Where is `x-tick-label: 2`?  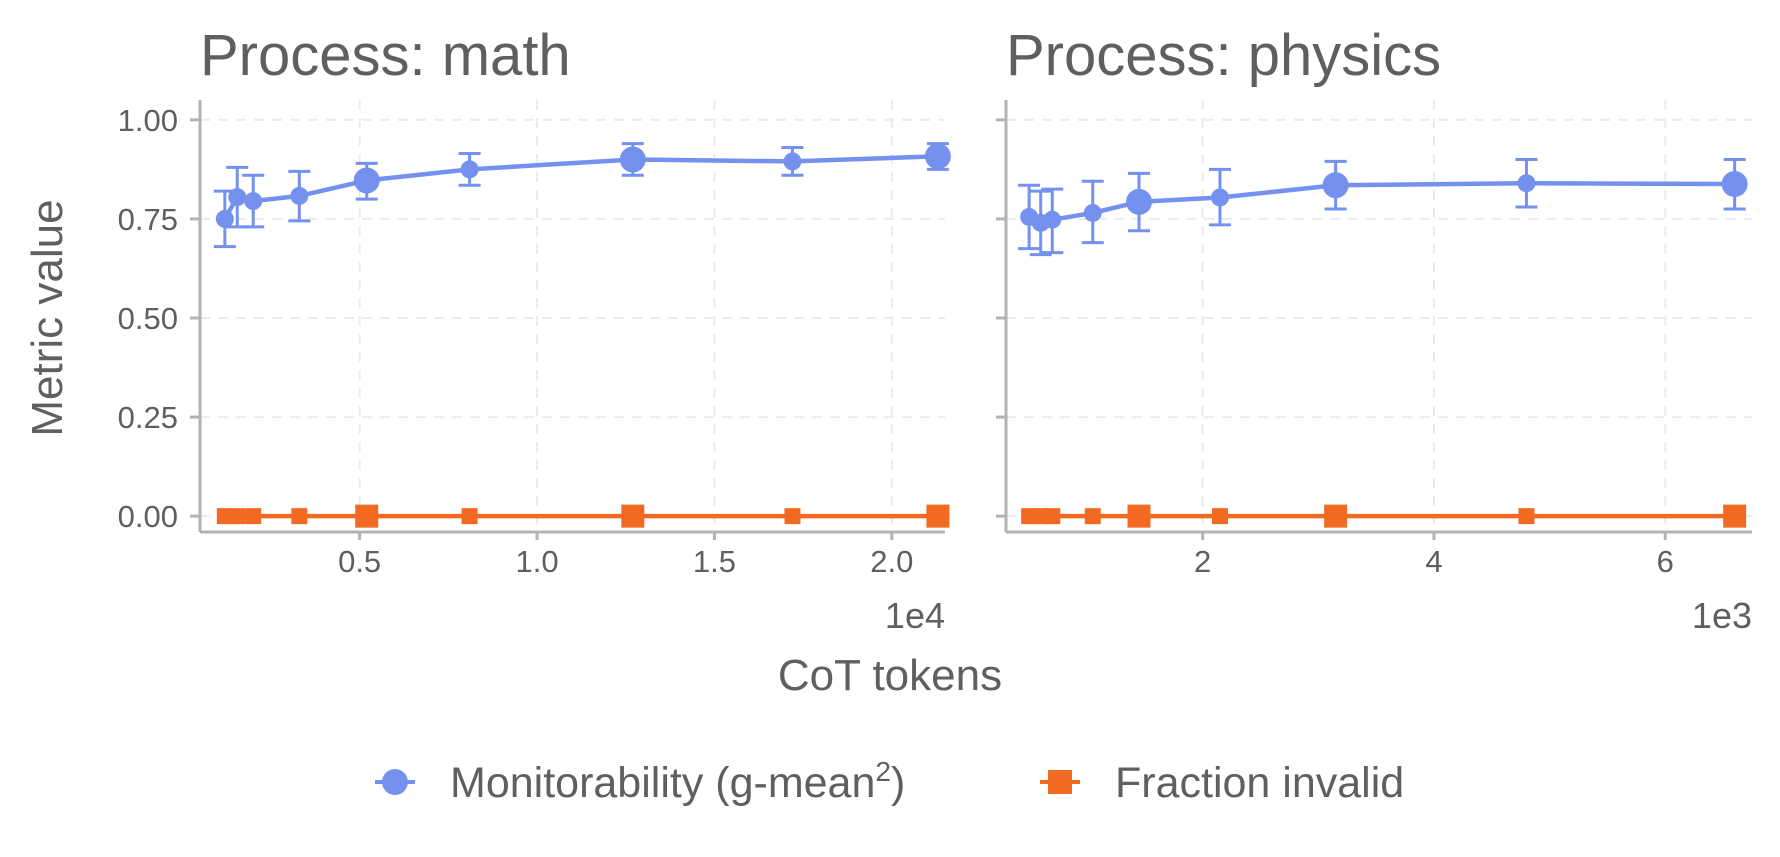 x-tick-label: 2 is located at coordinates (1202, 561).